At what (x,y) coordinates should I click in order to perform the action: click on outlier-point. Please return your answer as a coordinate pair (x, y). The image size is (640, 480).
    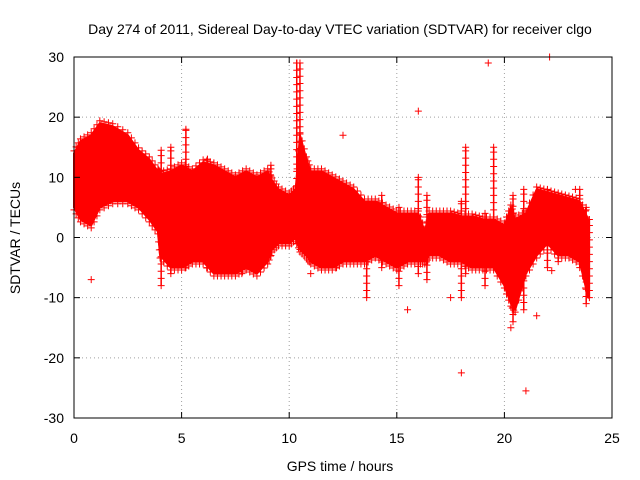
    Looking at the image, I should click on (418, 111).